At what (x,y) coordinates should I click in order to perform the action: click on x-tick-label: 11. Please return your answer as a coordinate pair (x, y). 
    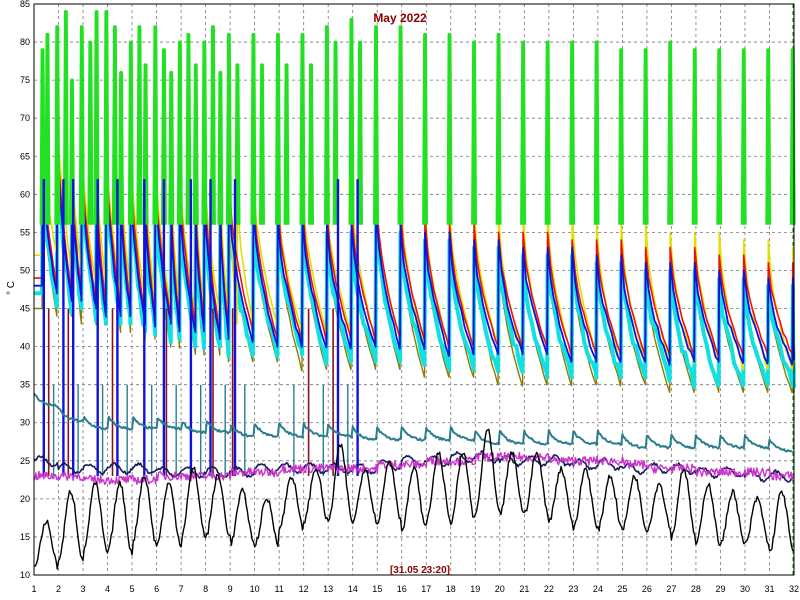
    Looking at the image, I should click on (278, 589).